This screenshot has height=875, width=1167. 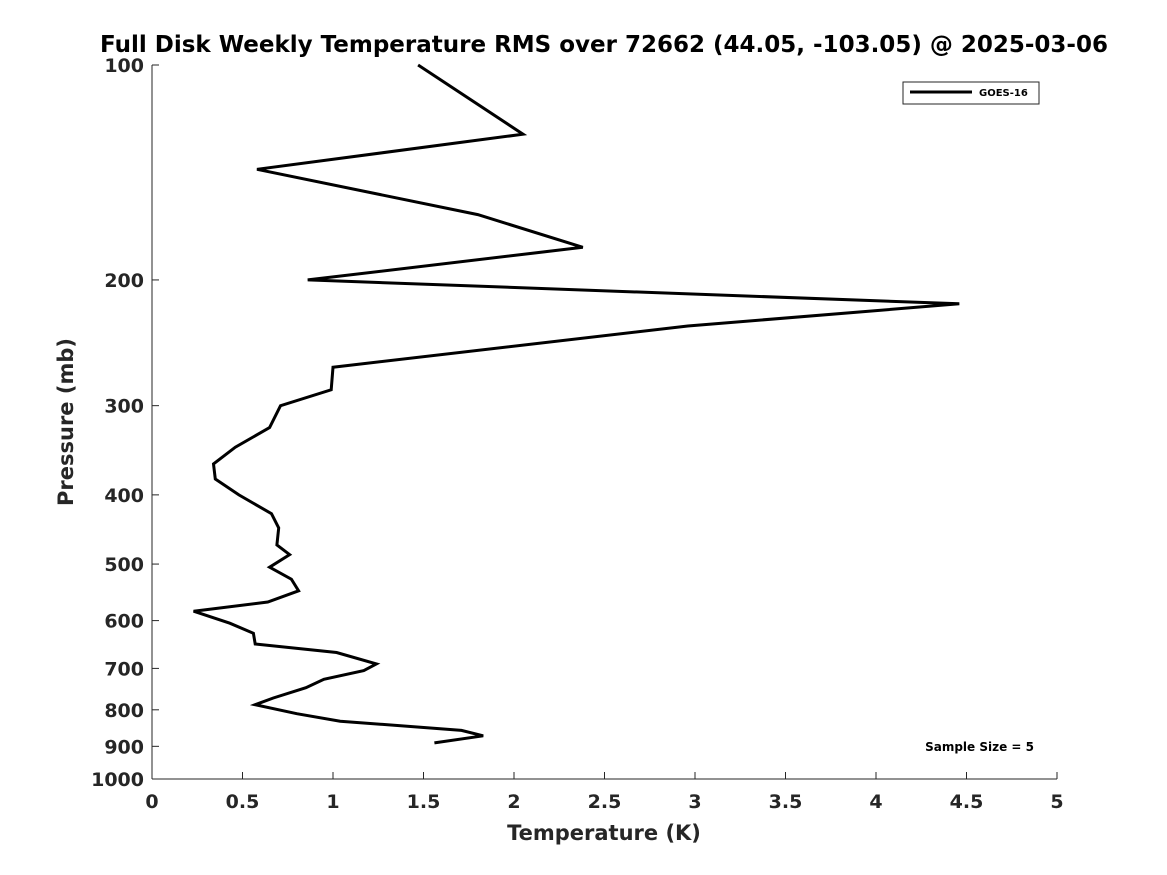 I want to click on x-tick-label: 1.5, so click(x=424, y=802).